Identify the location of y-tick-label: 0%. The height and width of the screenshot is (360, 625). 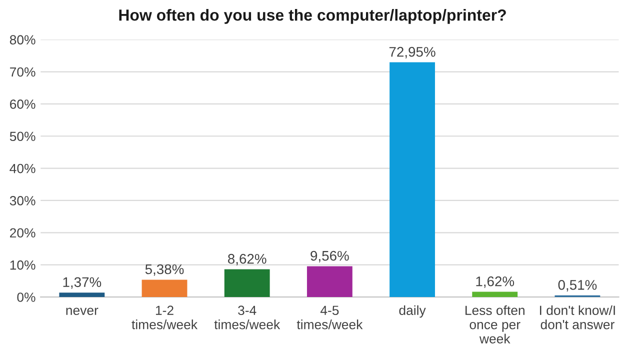
(26, 297).